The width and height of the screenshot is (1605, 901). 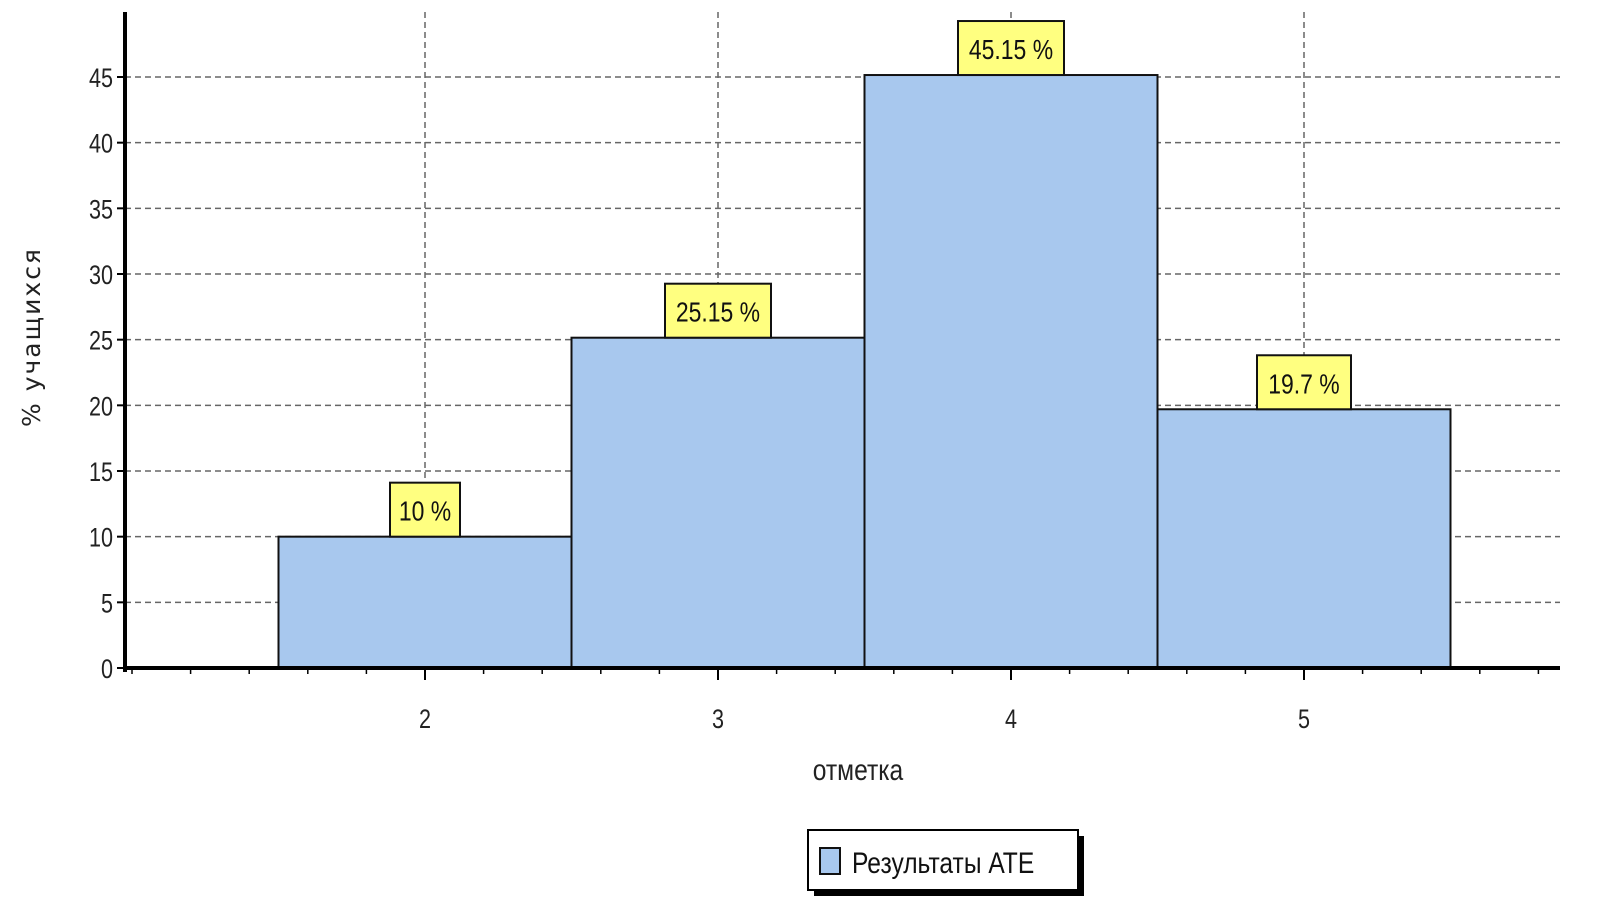 I want to click on y-tick-label: 10, so click(x=101, y=538).